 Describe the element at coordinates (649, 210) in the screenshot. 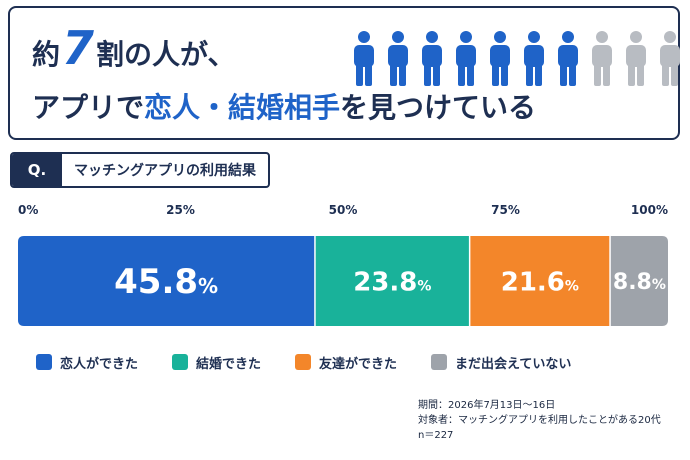

I see `axis-tick-label: 100%` at that location.